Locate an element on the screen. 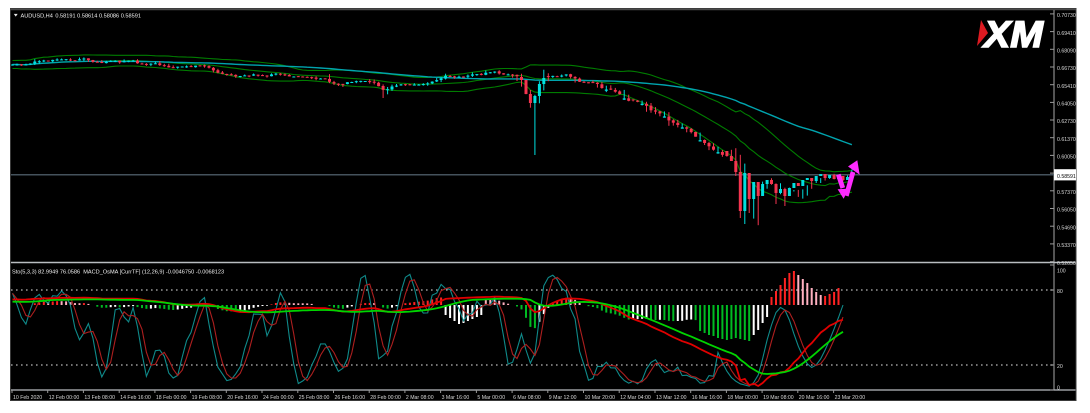  svg-text: 18 Mar 00:00 is located at coordinates (742, 398).